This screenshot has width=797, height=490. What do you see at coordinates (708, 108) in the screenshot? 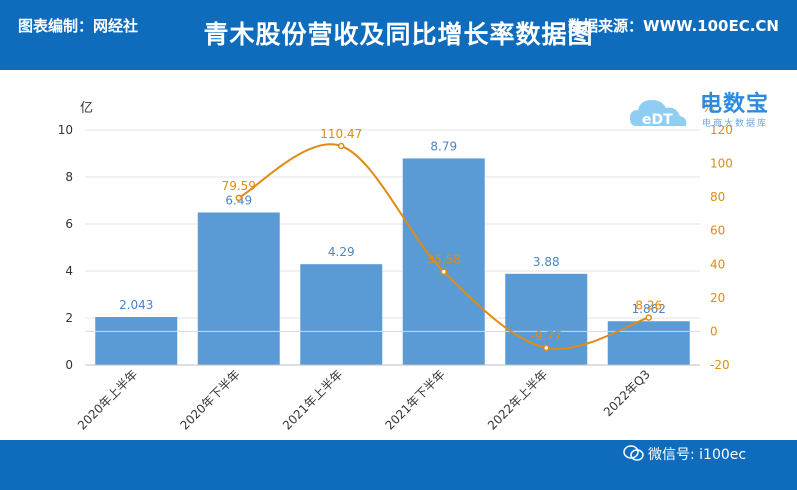
I see `y2-axis-unit: %` at bounding box center [708, 108].